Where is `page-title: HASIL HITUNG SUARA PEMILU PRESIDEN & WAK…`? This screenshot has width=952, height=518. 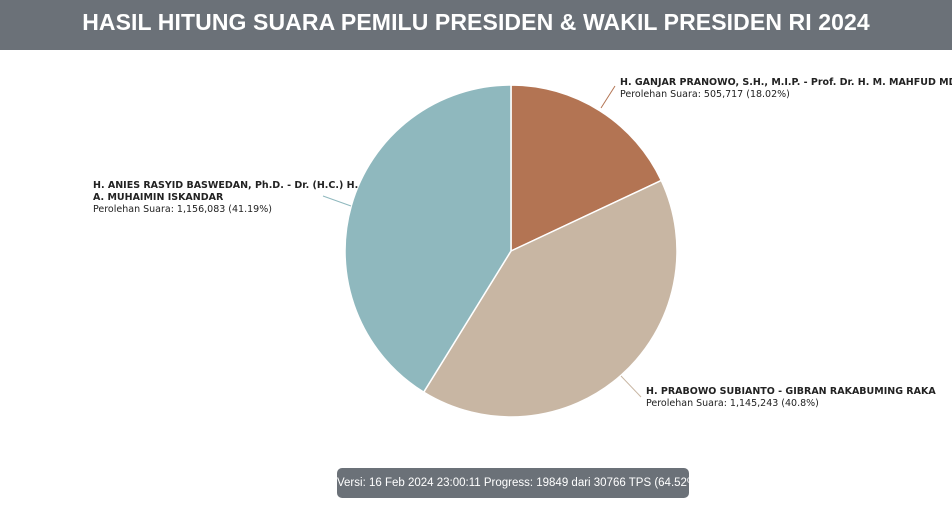 page-title: HASIL HITUNG SUARA PEMILU PRESIDEN & WAK… is located at coordinates (476, 22).